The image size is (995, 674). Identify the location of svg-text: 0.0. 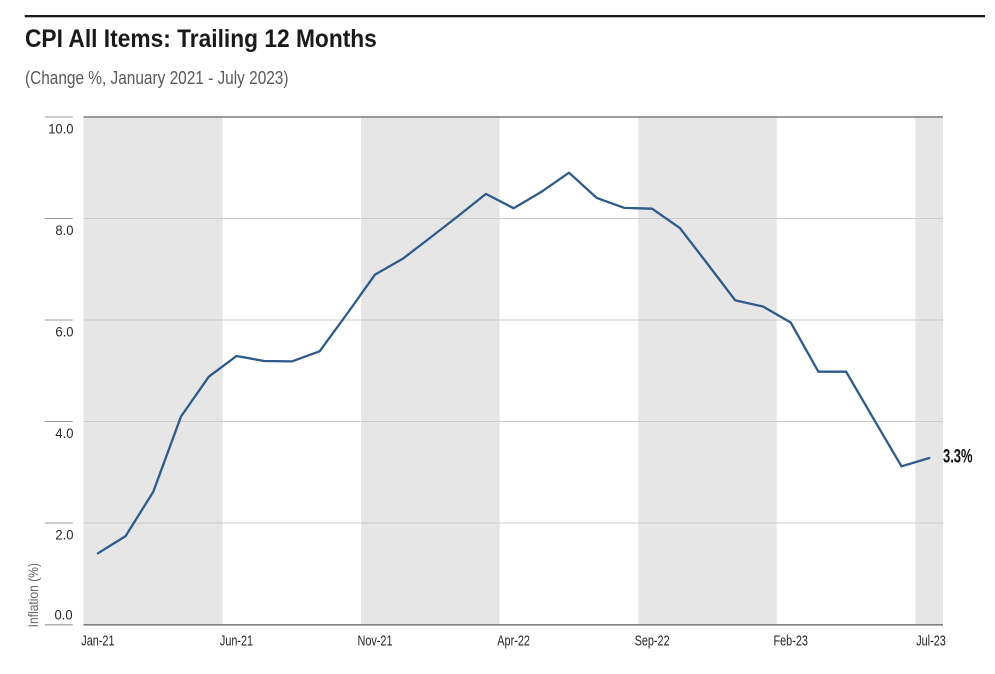
(64, 615).